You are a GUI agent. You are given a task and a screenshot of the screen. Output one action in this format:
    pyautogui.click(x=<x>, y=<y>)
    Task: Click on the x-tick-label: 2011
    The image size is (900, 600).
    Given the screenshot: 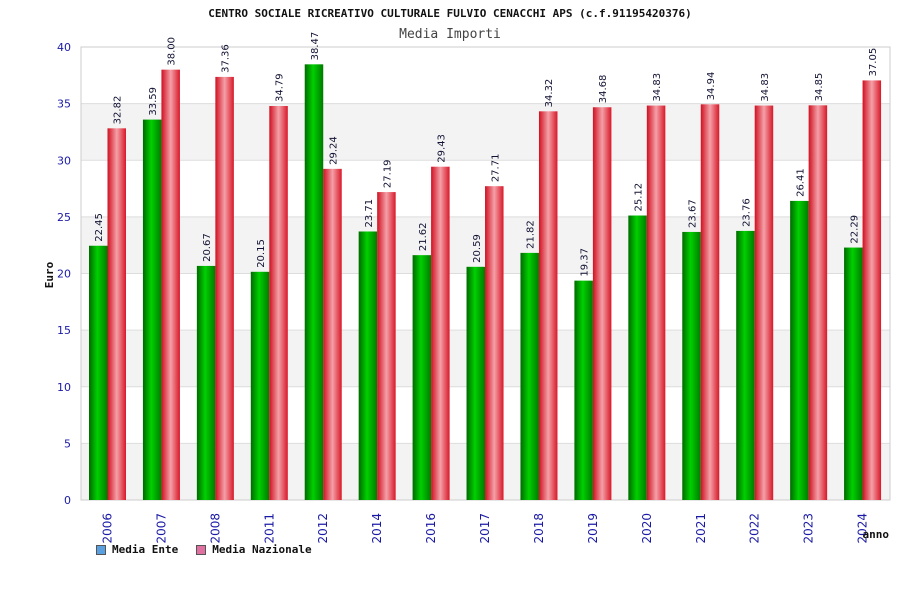 What is the action you would take?
    pyautogui.click(x=269, y=528)
    